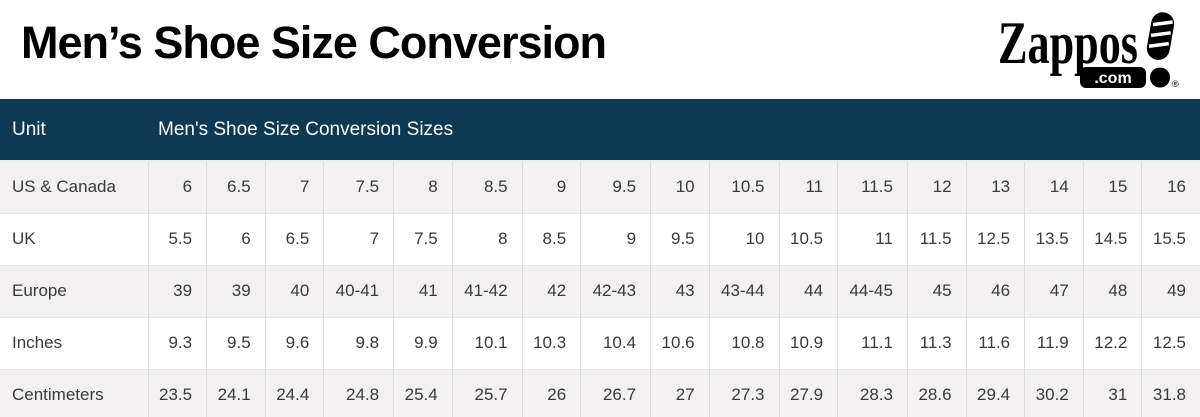  Describe the element at coordinates (177, 342) in the screenshot. I see `size-cell: 9.3` at that location.